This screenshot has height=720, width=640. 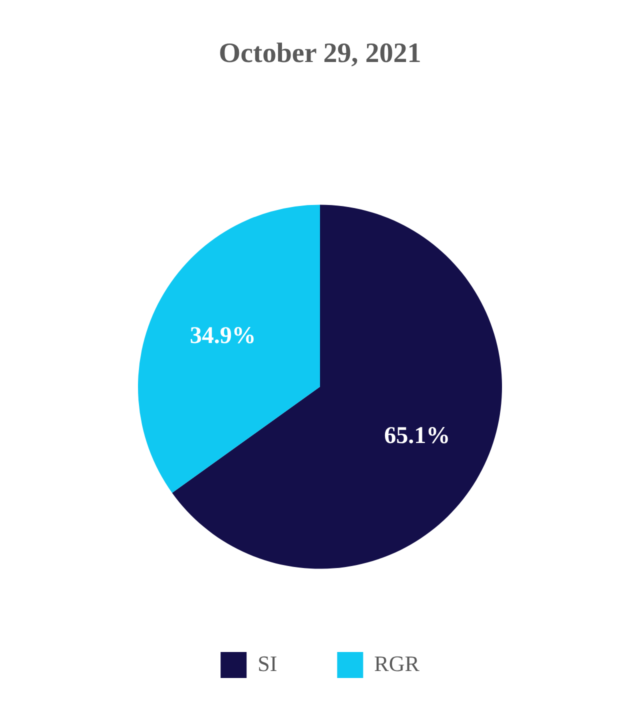 What do you see at coordinates (397, 663) in the screenshot?
I see `legend-label: RGR` at bounding box center [397, 663].